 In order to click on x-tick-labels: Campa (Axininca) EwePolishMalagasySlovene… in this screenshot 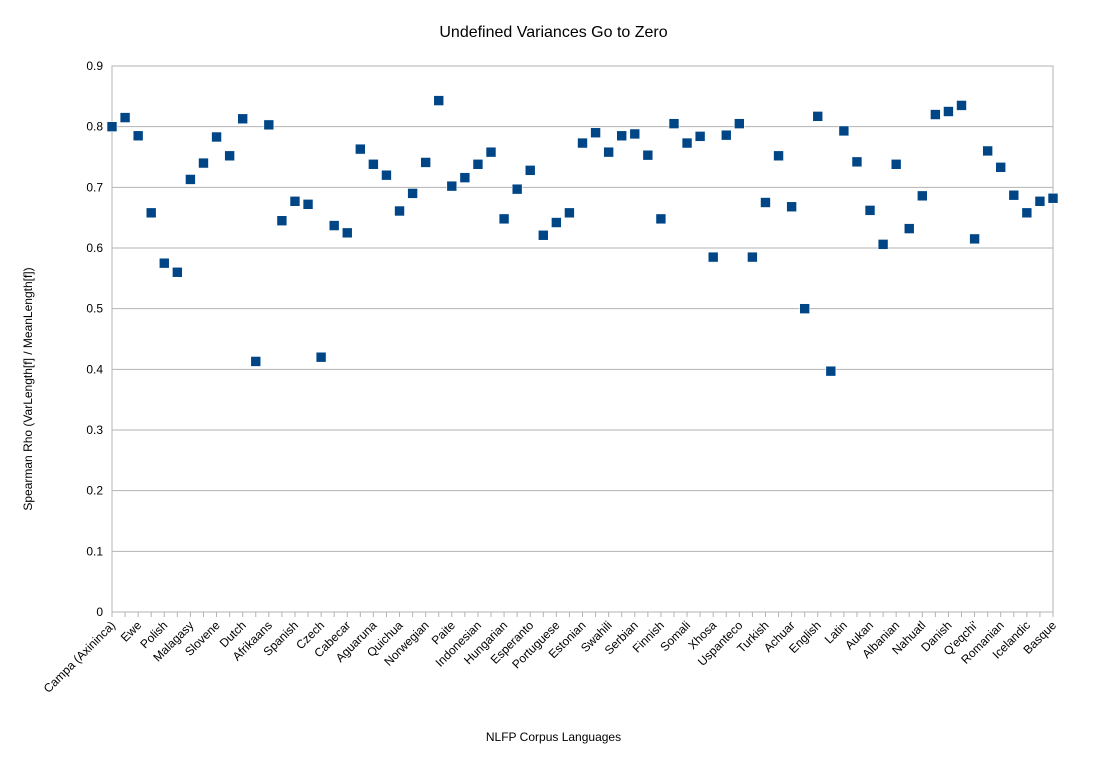, I will do `click(550, 654)`.